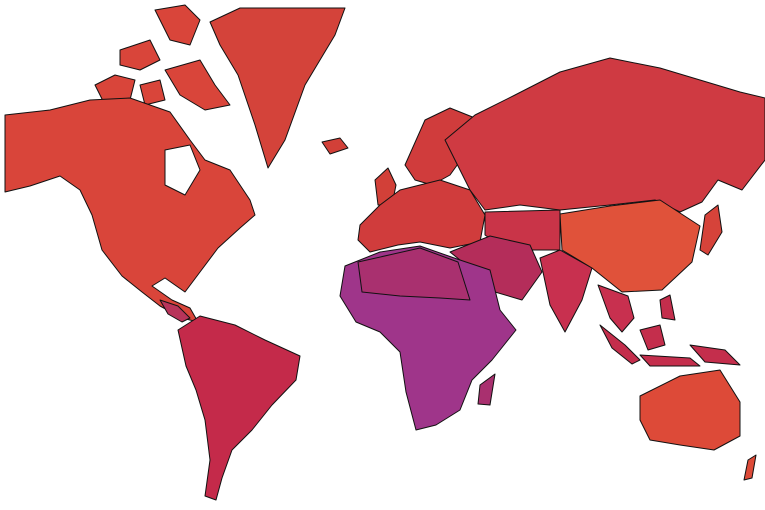  What do you see at coordinates (182, 170) in the screenshot?
I see `hudson-bay` at bounding box center [182, 170].